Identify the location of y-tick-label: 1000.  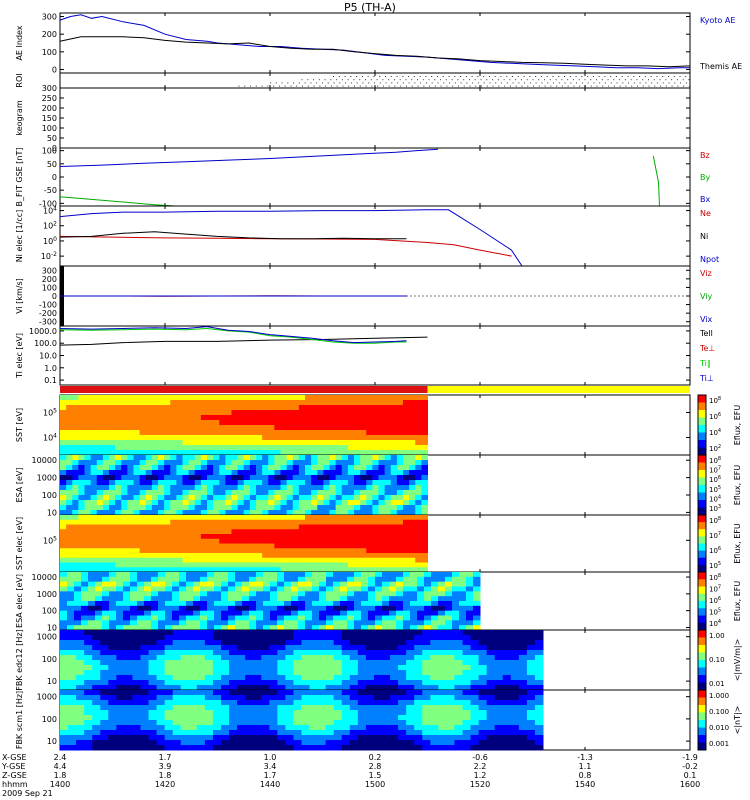
(47, 478).